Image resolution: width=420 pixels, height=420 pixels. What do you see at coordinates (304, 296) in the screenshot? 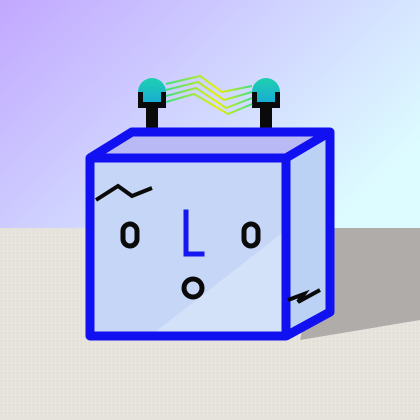
I see `crack-icon` at bounding box center [304, 296].